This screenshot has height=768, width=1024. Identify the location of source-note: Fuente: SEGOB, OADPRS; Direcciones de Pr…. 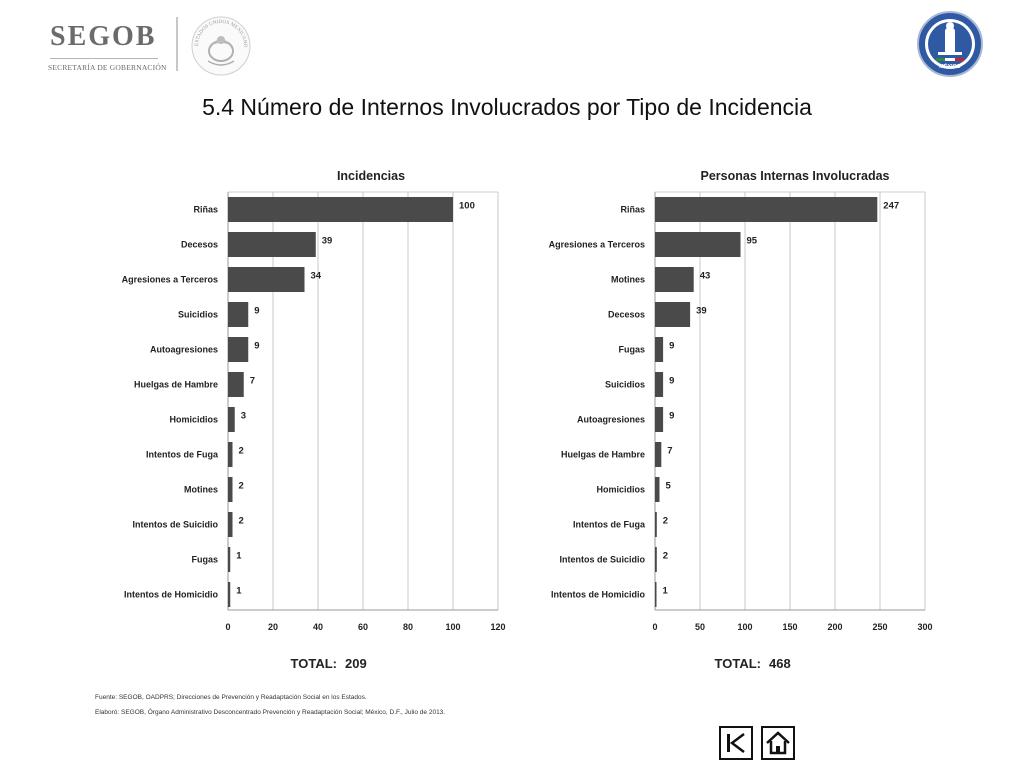
(231, 697).